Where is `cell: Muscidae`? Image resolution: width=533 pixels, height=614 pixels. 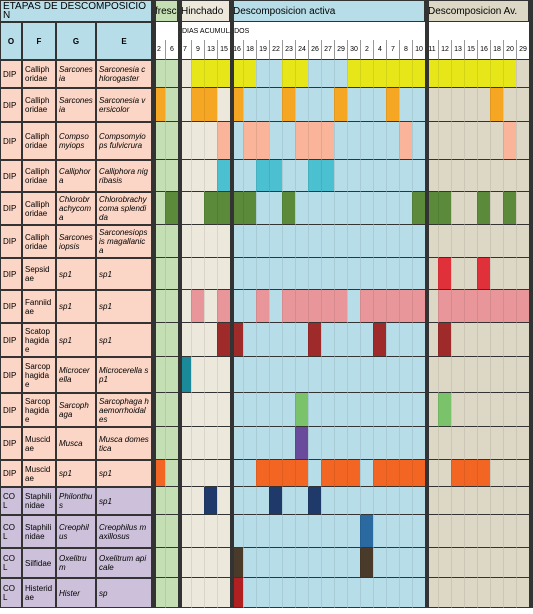 cell: Muscidae is located at coordinates (39, 473).